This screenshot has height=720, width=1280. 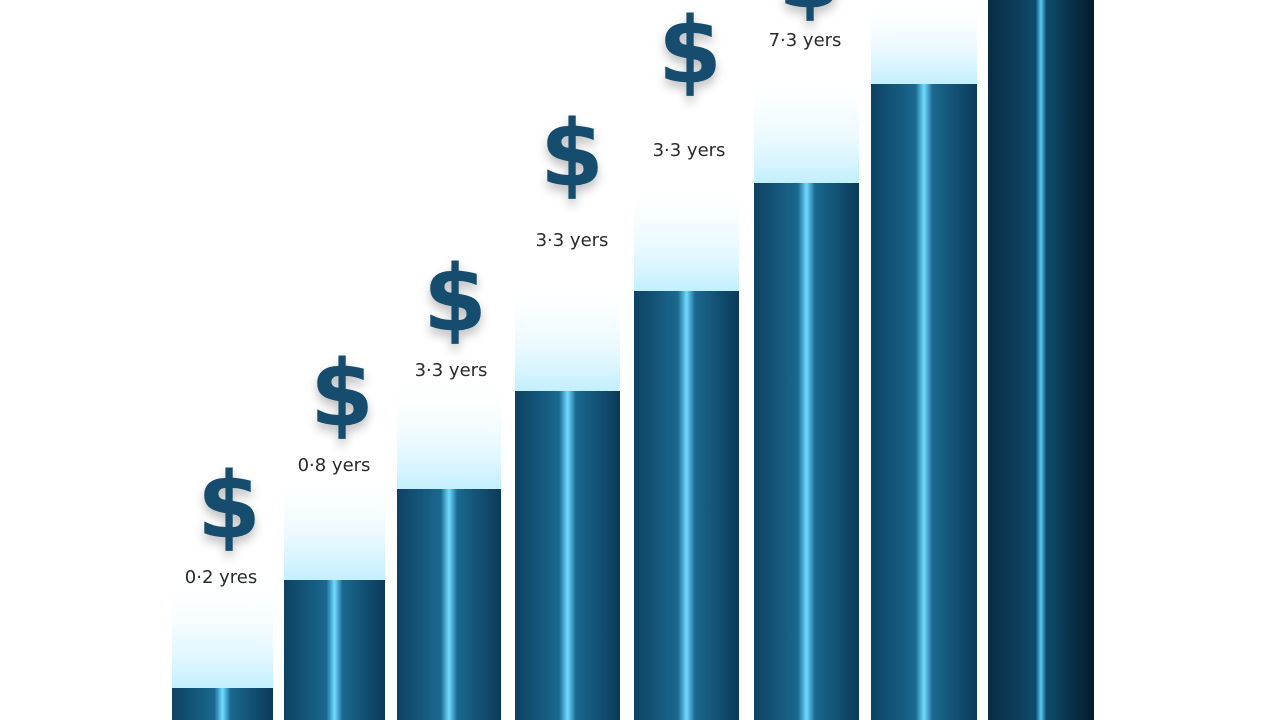 What do you see at coordinates (805, 40) in the screenshot?
I see `duration-label: 7·3 yers` at bounding box center [805, 40].